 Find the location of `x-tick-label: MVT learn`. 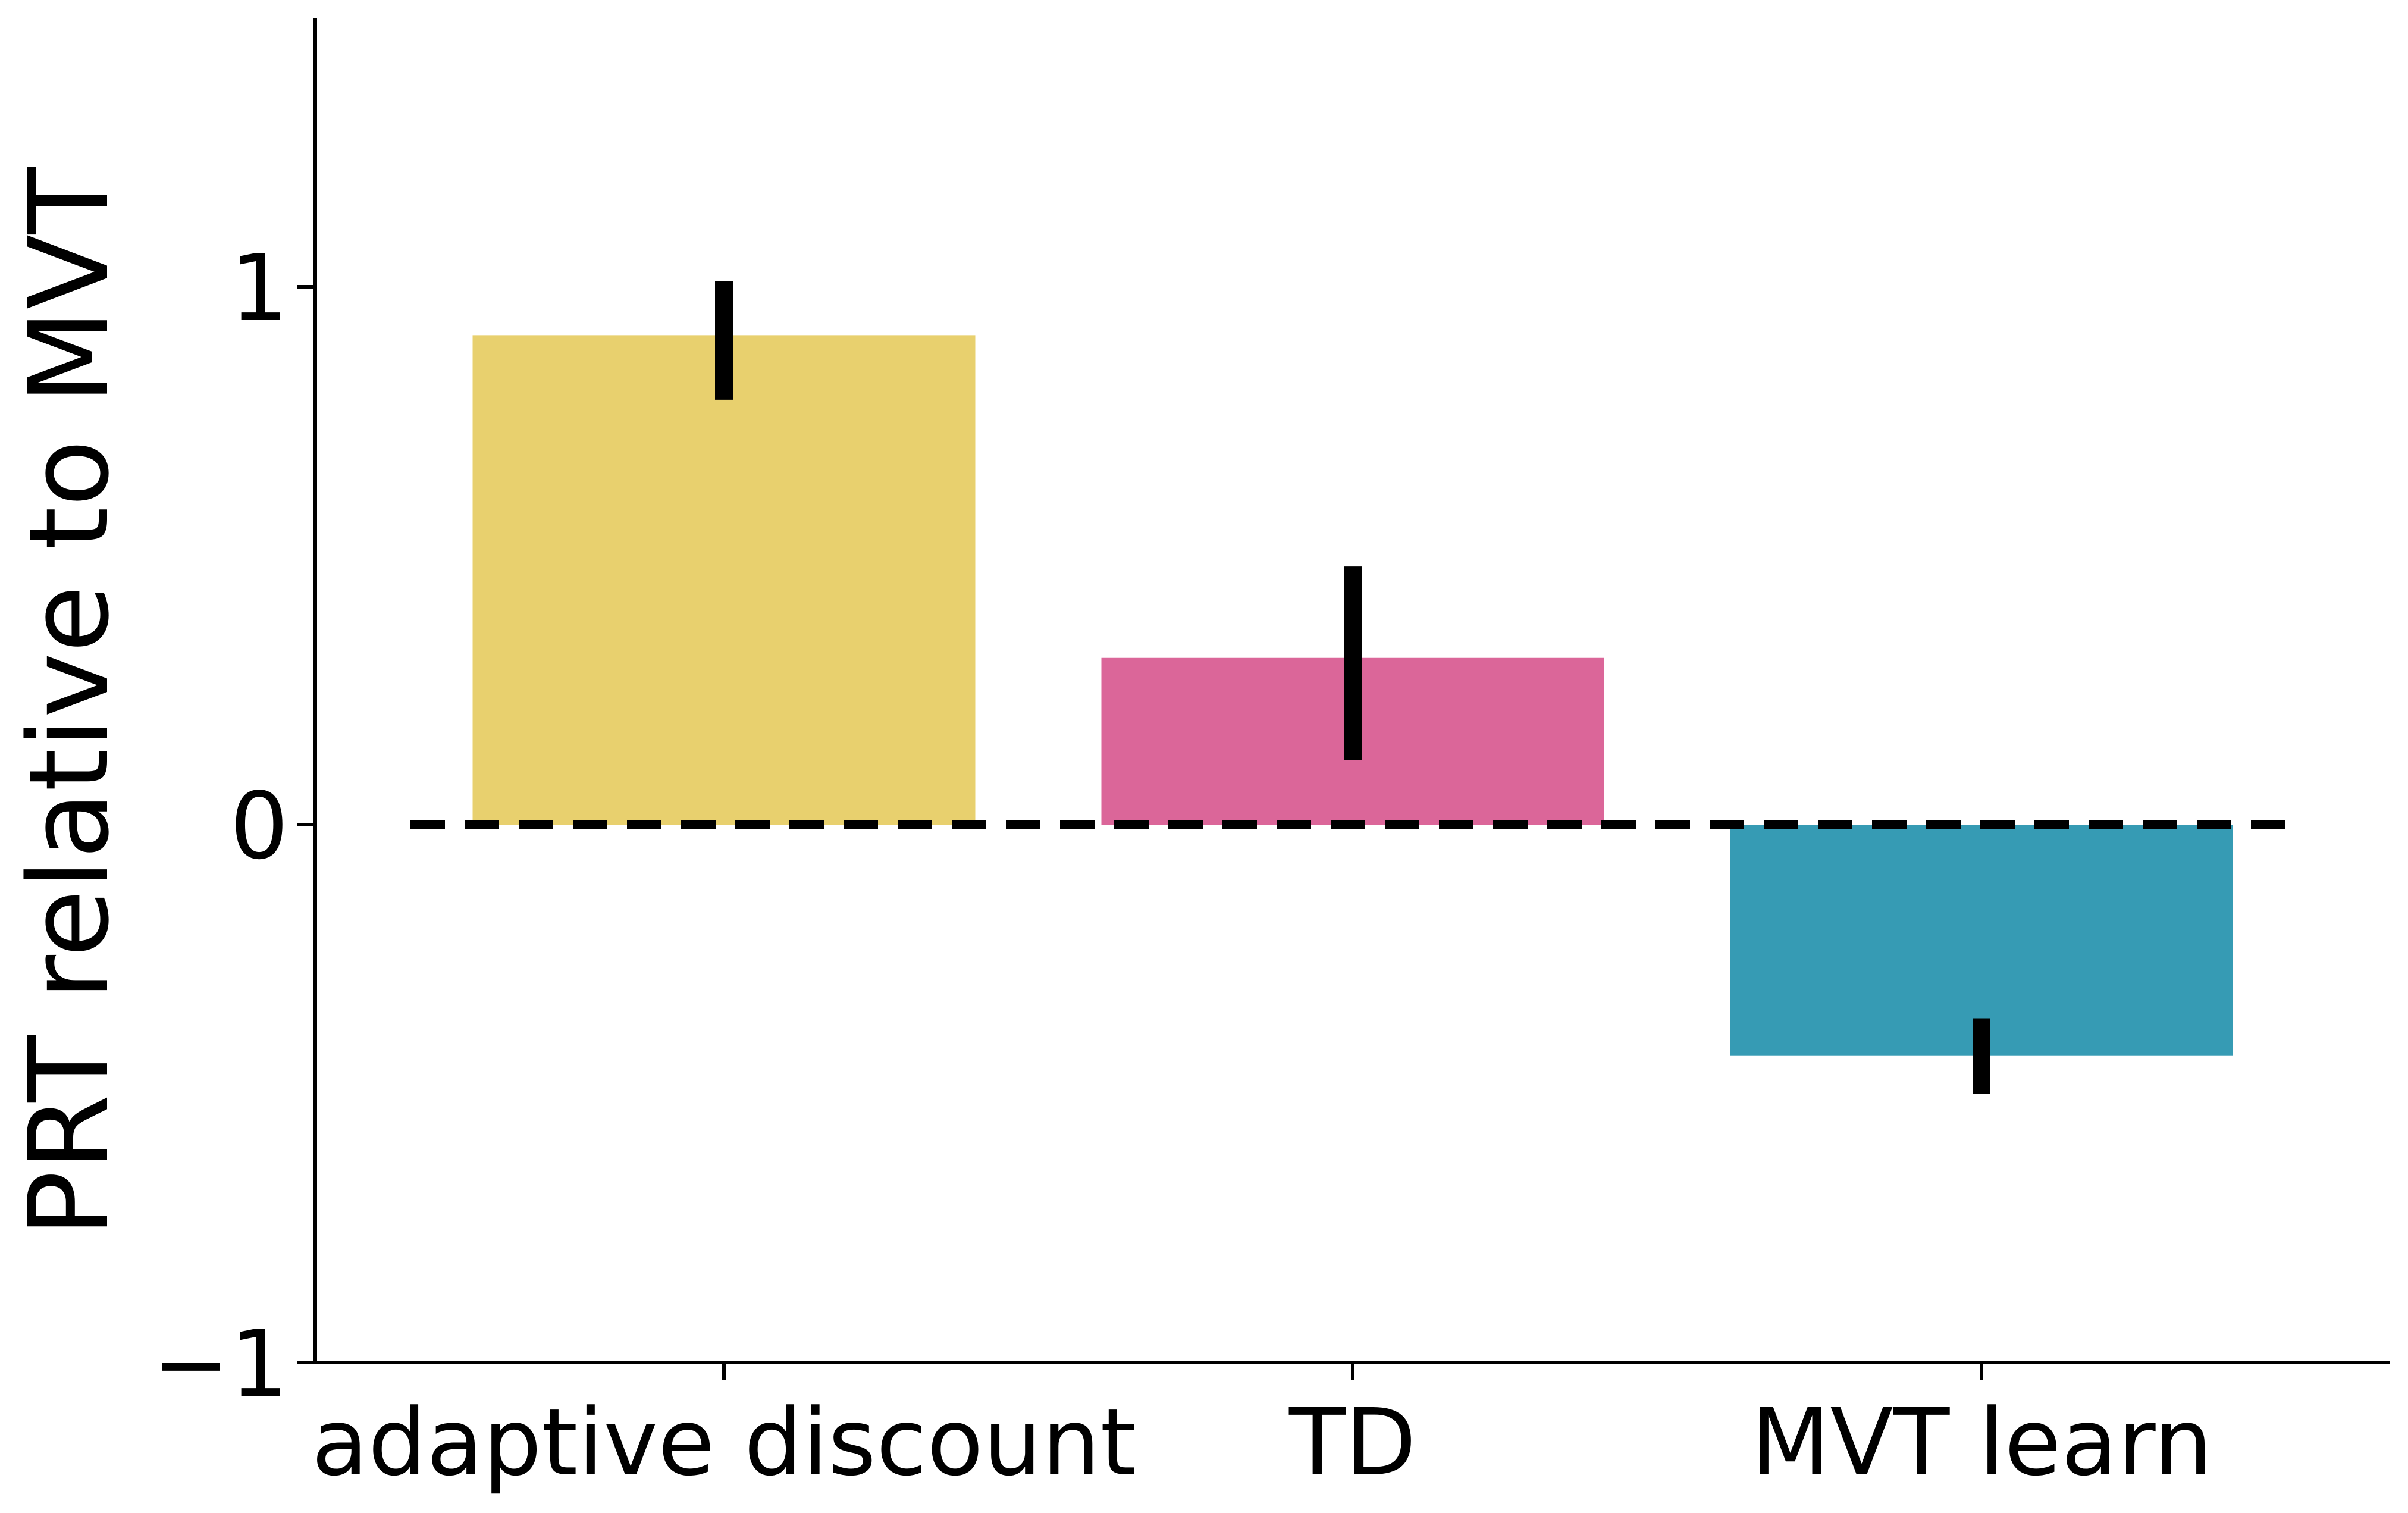

x-tick-label: MVT learn is located at coordinates (1981, 1442).